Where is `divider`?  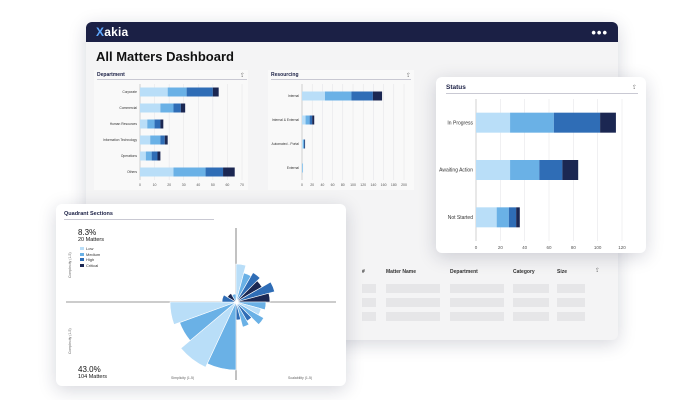
divider is located at coordinates (542, 93).